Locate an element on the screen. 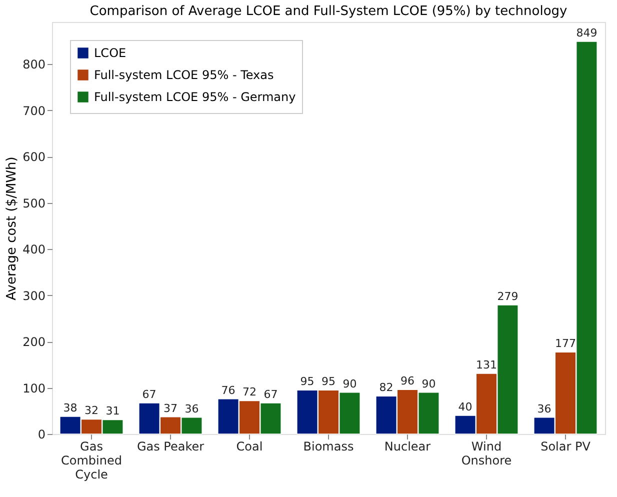 The image size is (617, 497). data-label: 38 is located at coordinates (70, 407).